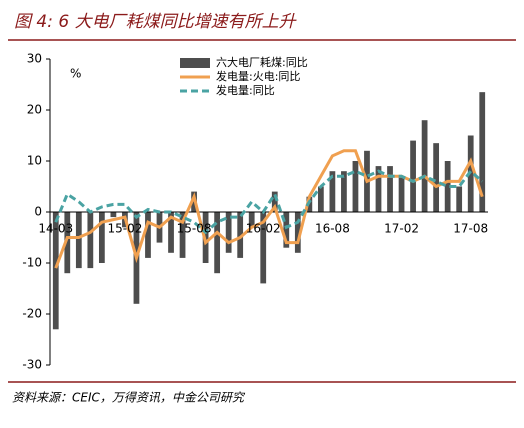 This screenshot has height=428, width=524. What do you see at coordinates (194, 229) in the screenshot?
I see `x-tick-label: 15-08` at bounding box center [194, 229].